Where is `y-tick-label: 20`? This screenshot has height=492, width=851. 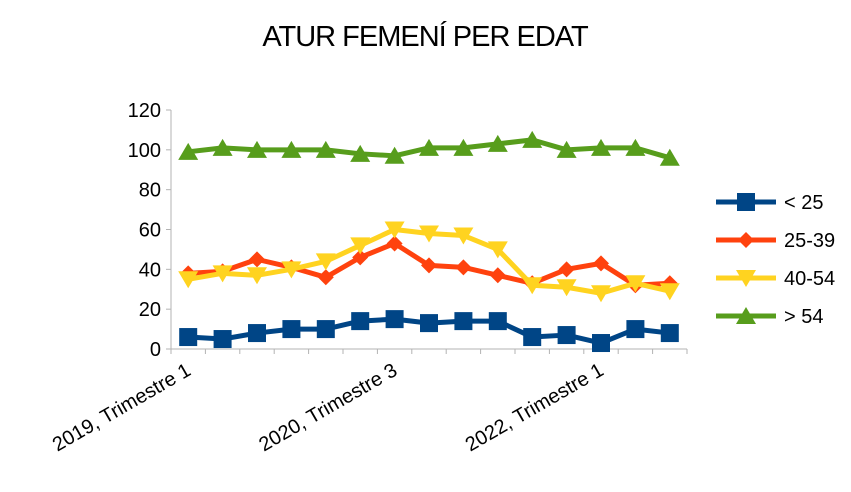
y-tick-label: 20 is located at coordinates (150, 310).